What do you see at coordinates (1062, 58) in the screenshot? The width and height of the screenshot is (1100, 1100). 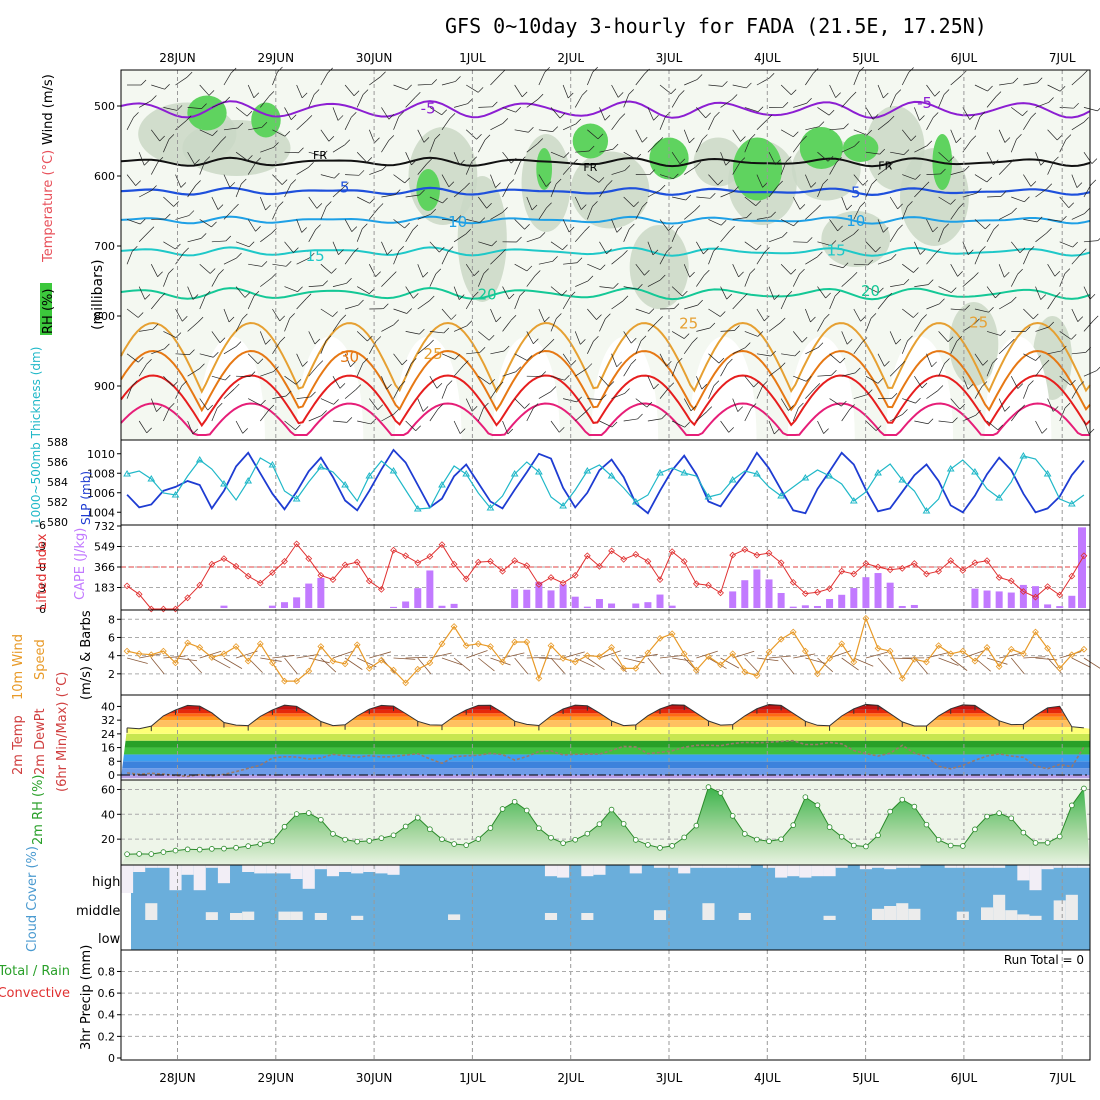 I see `date-label-top: 7JUL` at bounding box center [1062, 58].